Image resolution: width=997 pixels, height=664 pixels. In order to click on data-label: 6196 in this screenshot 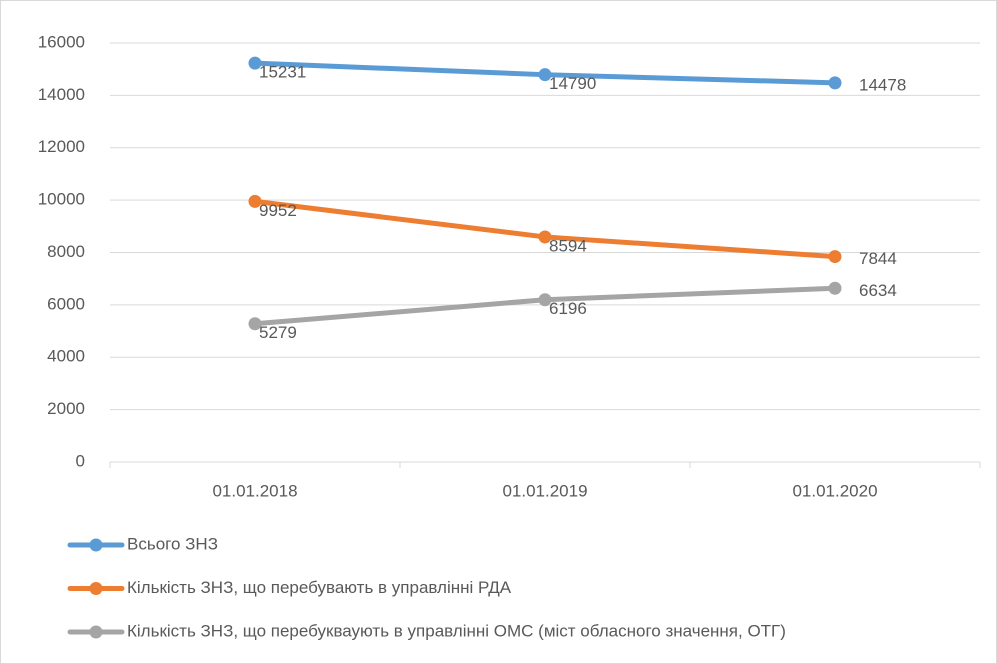, I will do `click(568, 308)`.